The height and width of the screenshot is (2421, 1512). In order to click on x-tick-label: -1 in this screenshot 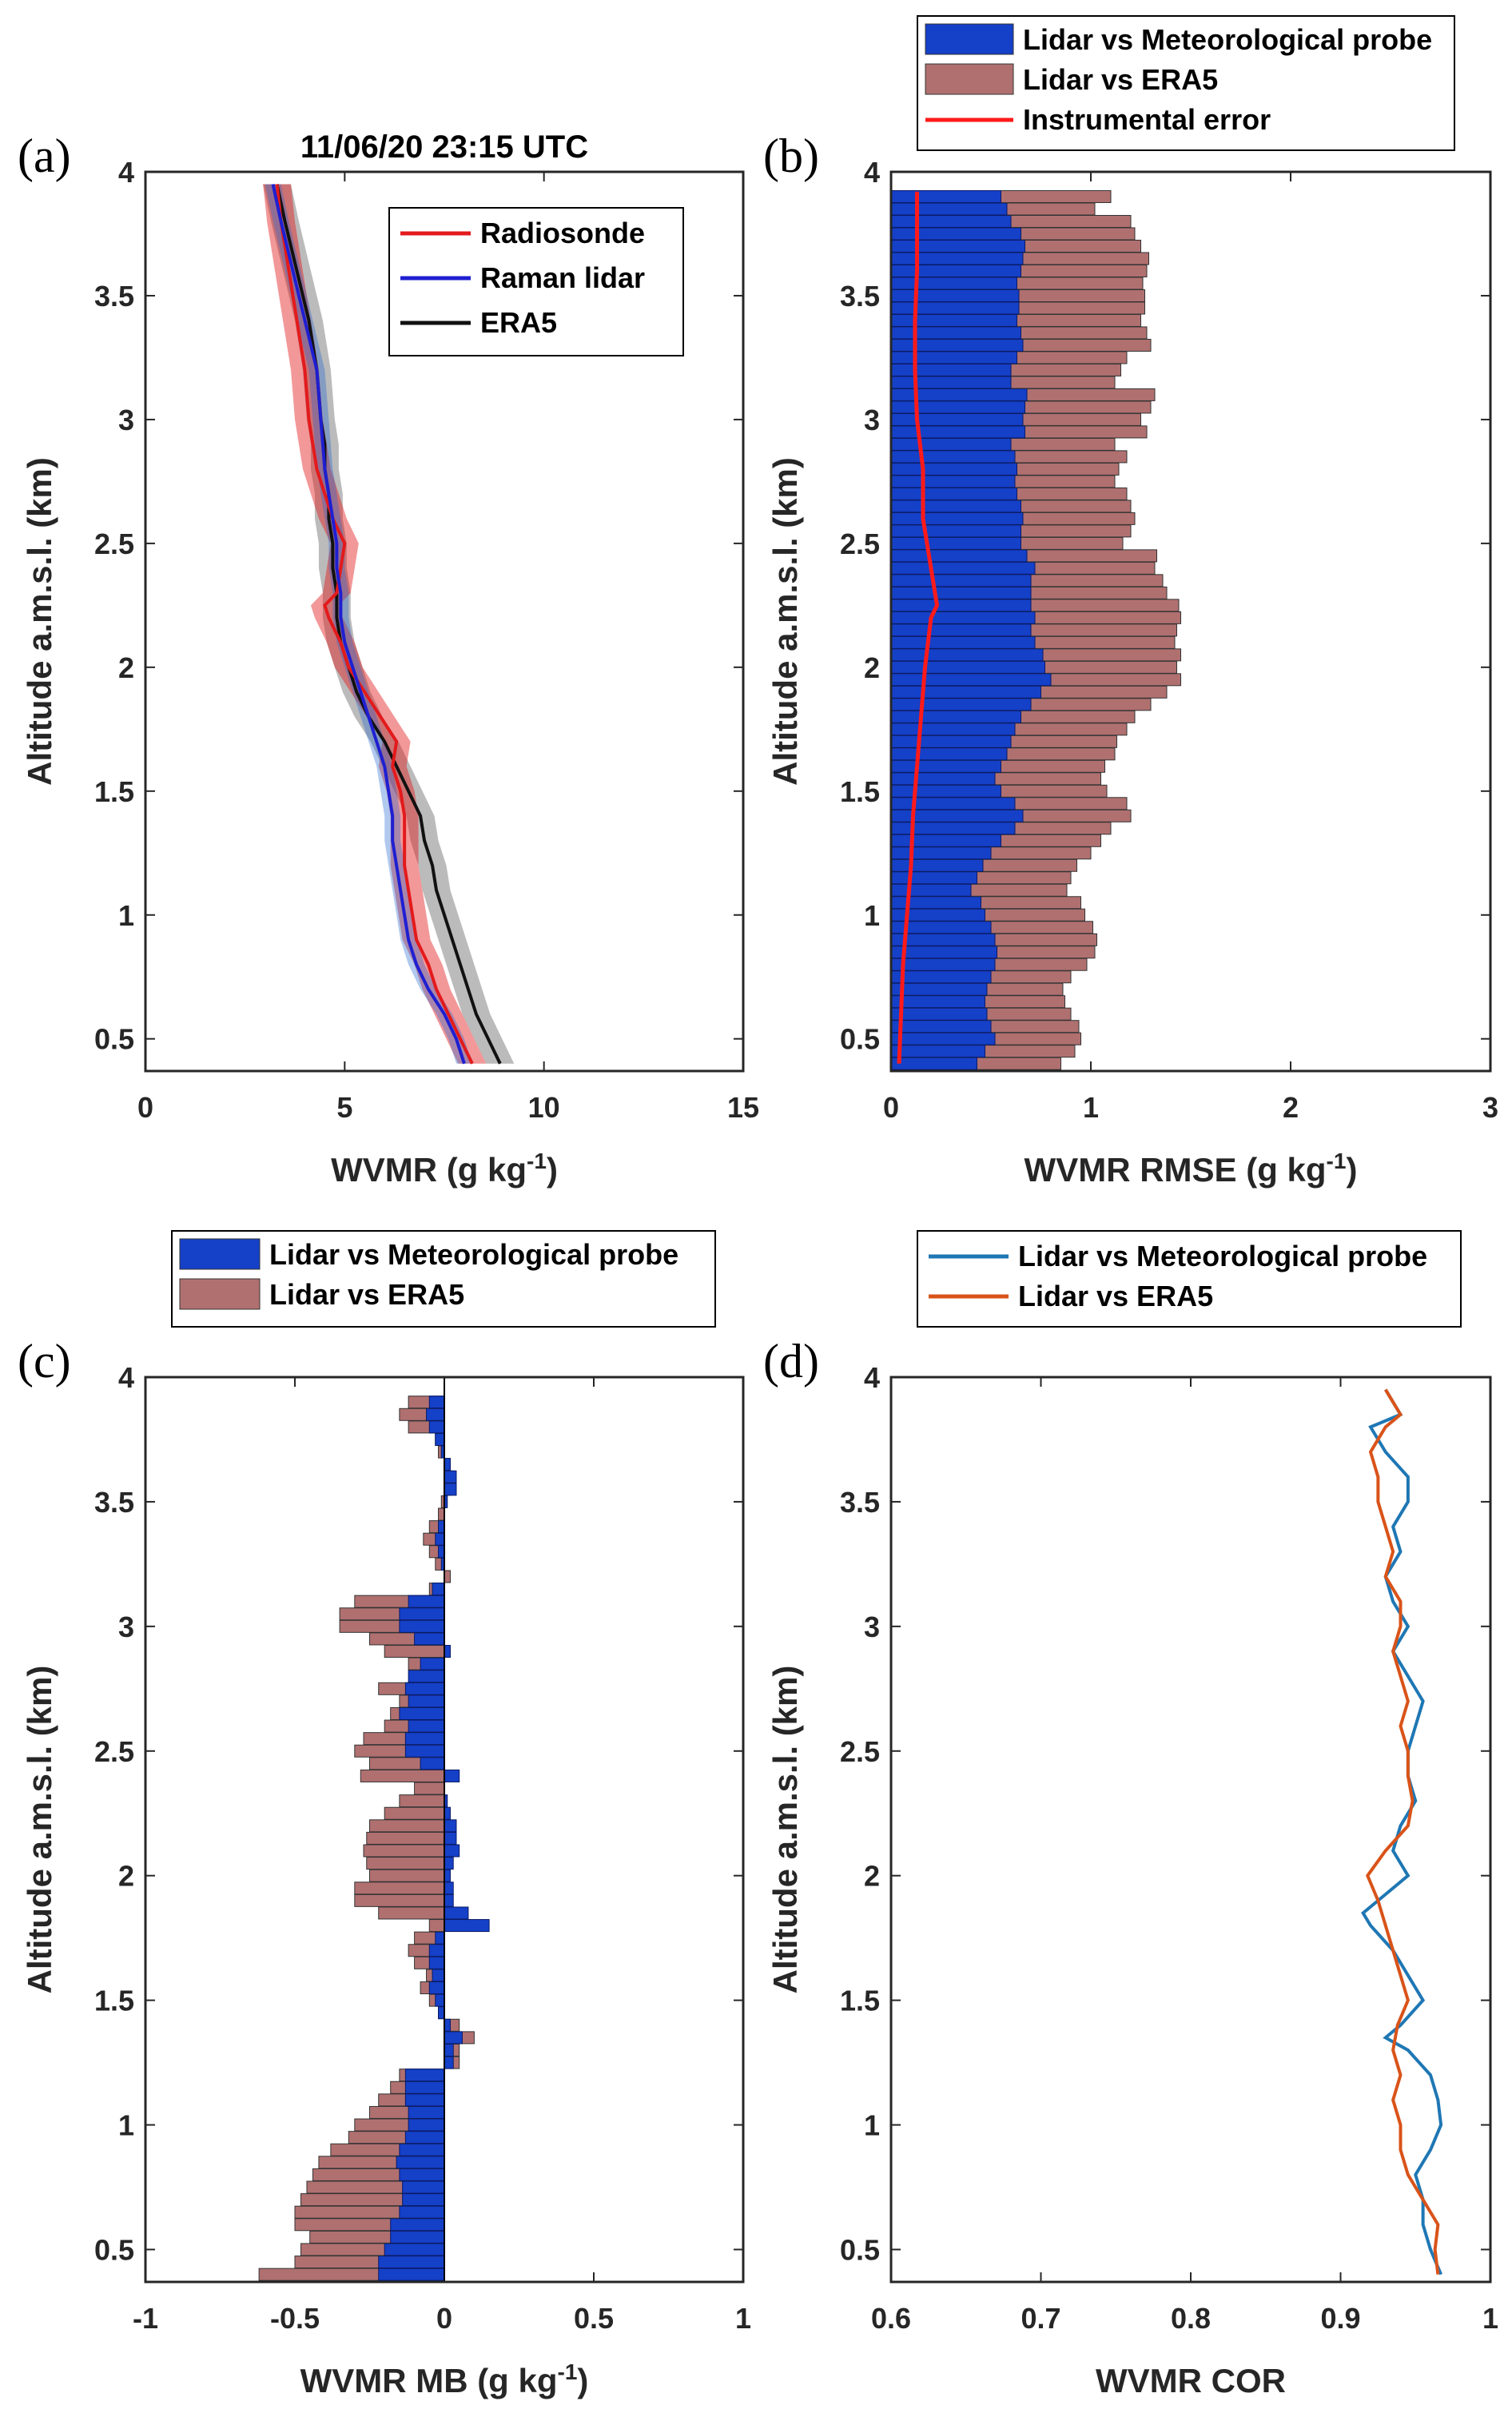, I will do `click(145, 2318)`.